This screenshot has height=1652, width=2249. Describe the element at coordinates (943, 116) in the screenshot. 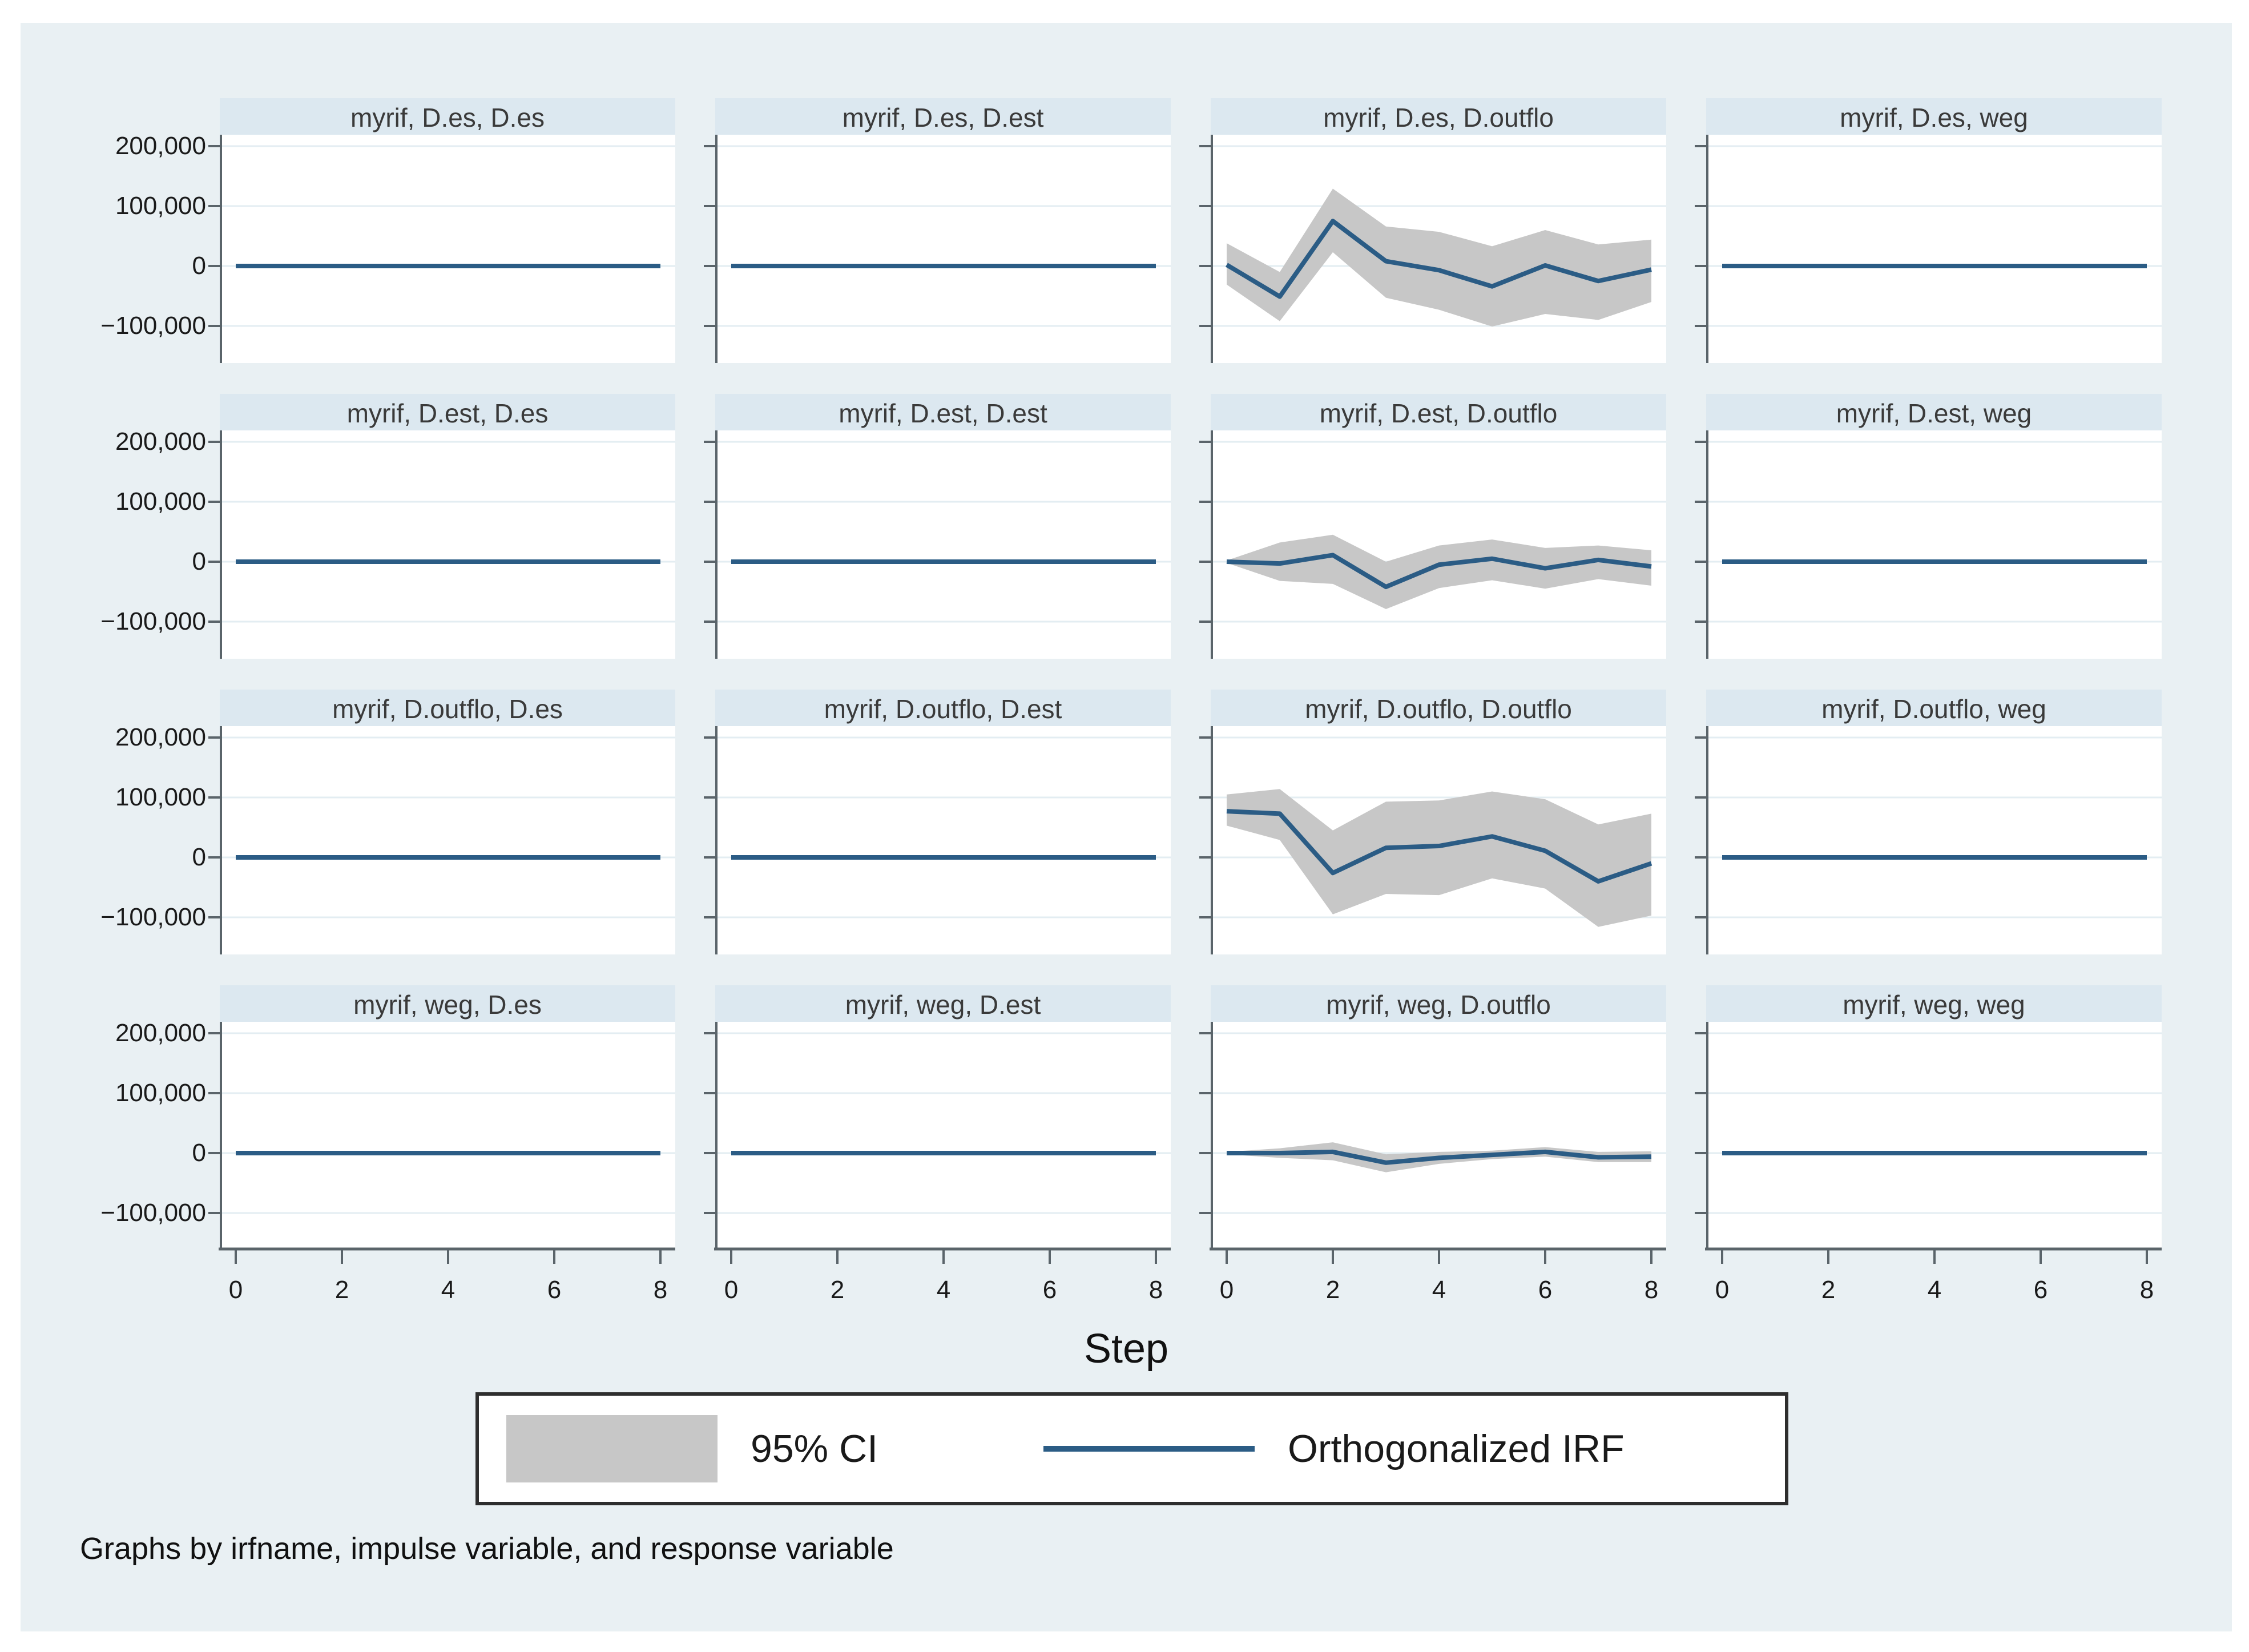

I see `panel-title: myrif, D.es, D.est` at that location.